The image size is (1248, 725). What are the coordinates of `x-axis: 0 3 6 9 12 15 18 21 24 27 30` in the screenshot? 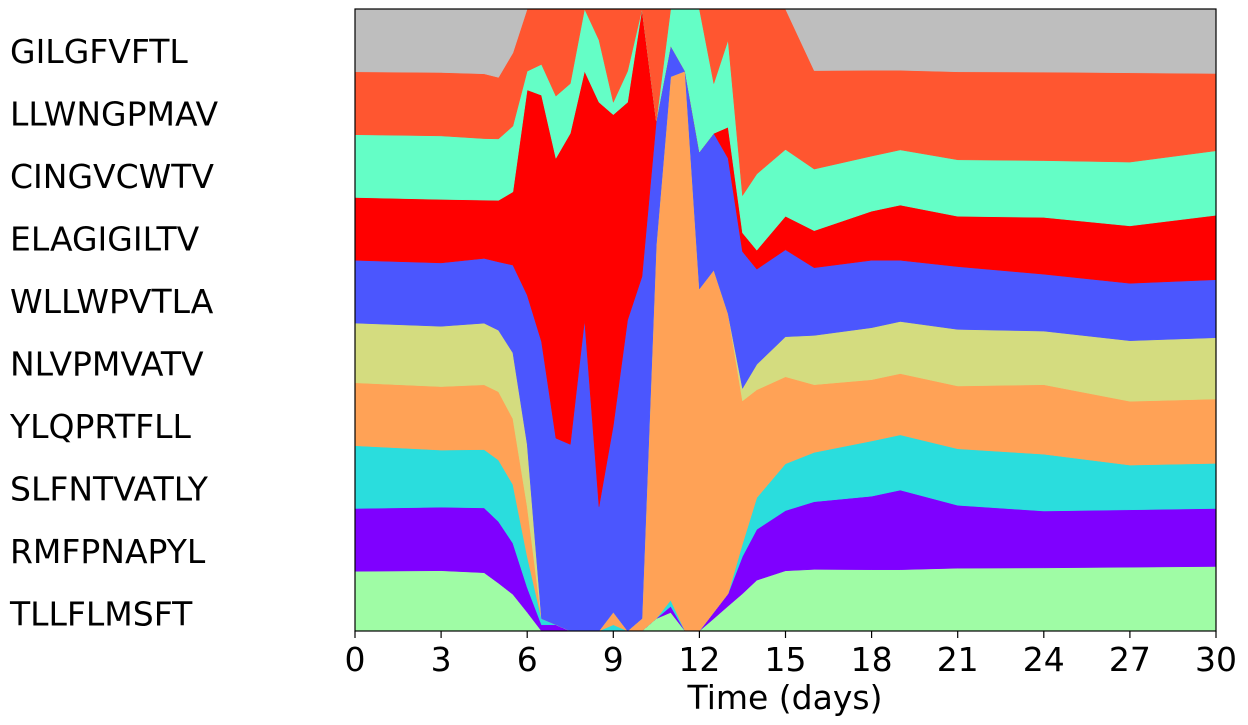 It's located at (791, 655).